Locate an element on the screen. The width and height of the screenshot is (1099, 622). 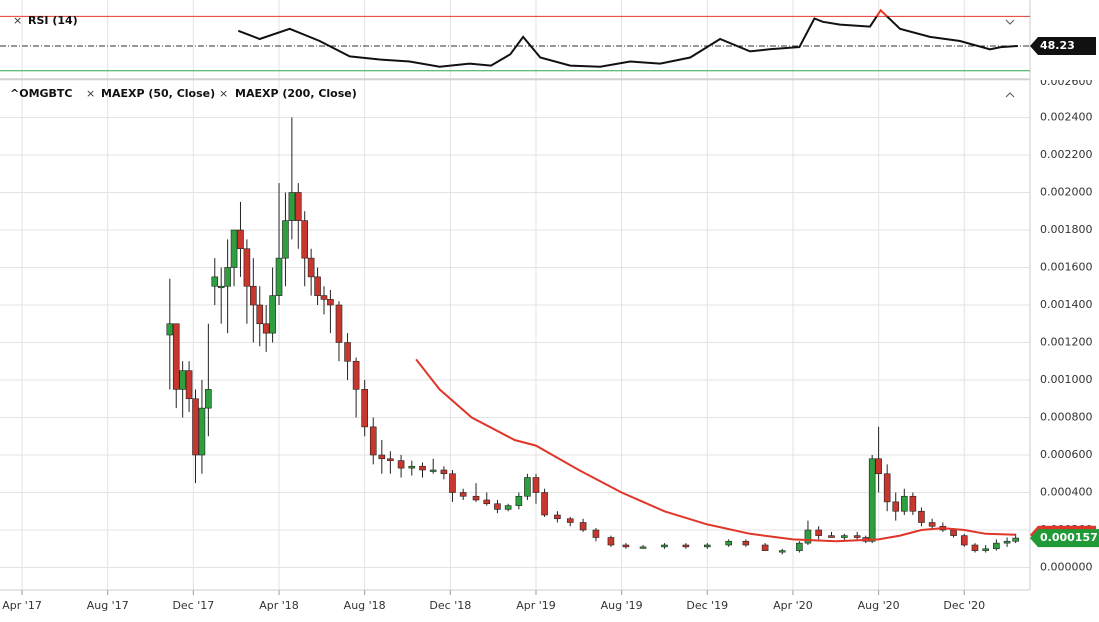
symbol-title: ^OMGBTC is located at coordinates (41, 93).